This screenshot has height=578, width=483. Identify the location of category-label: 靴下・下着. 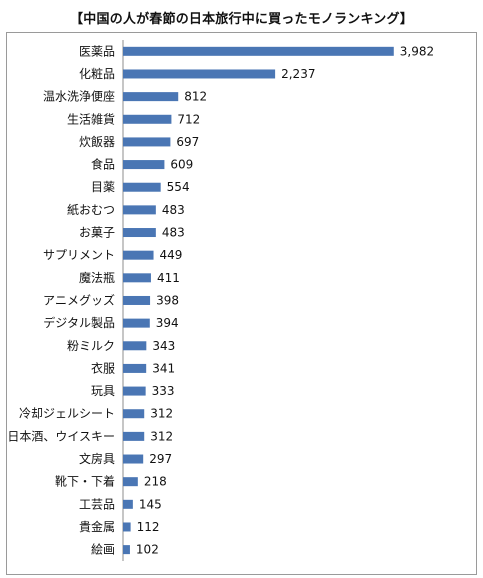
(85, 481).